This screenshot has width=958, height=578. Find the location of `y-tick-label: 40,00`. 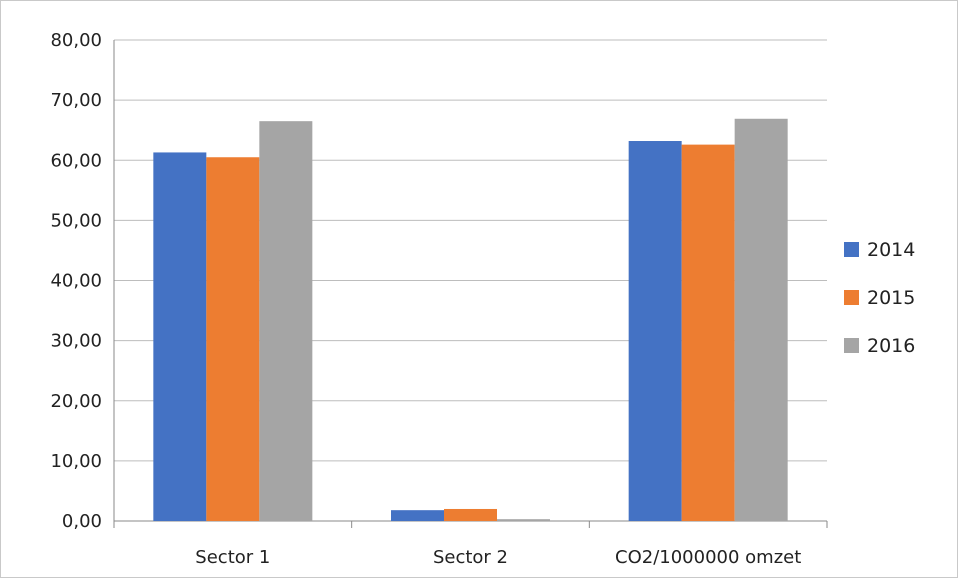

y-tick-label: 40,00 is located at coordinates (76, 281).